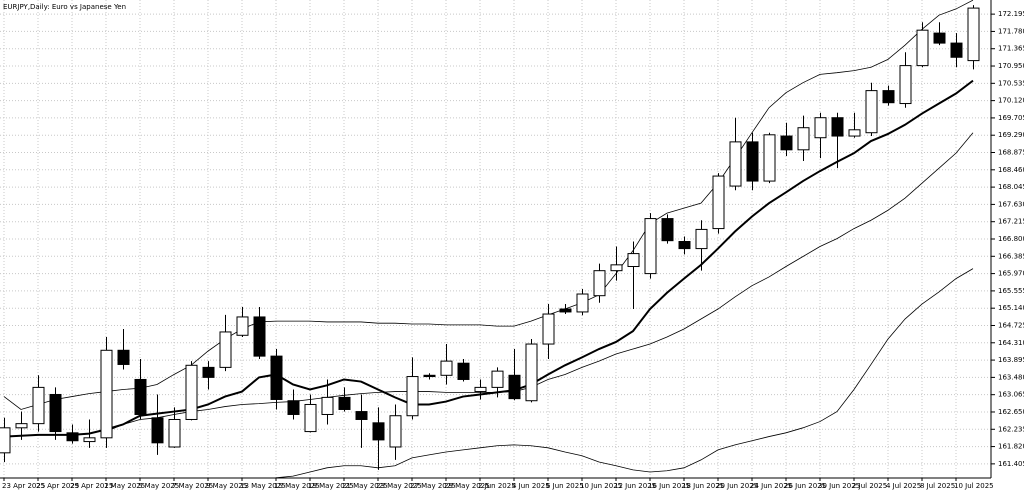 This screenshot has height=492, width=1024. I want to click on y-tick-label: 168.045, so click(1011, 187).